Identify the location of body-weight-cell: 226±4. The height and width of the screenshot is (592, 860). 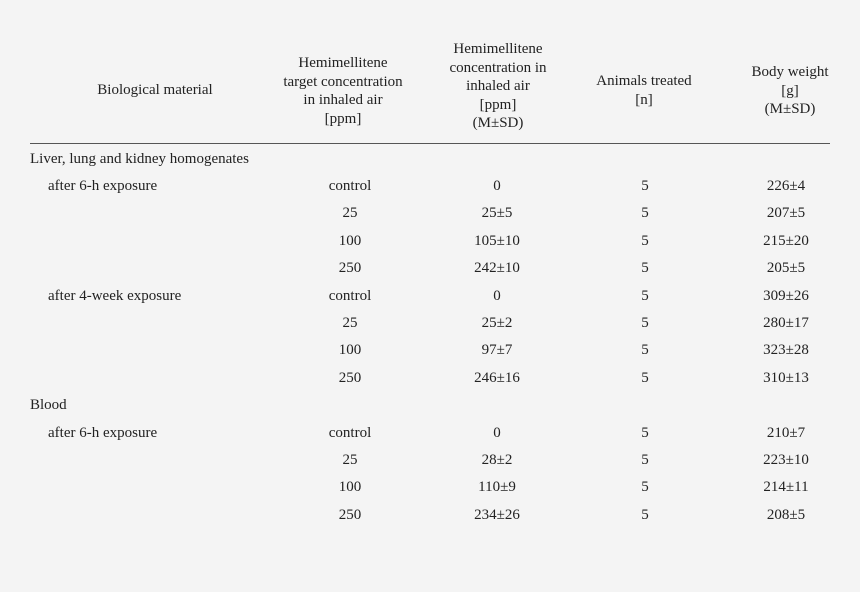
(786, 186).